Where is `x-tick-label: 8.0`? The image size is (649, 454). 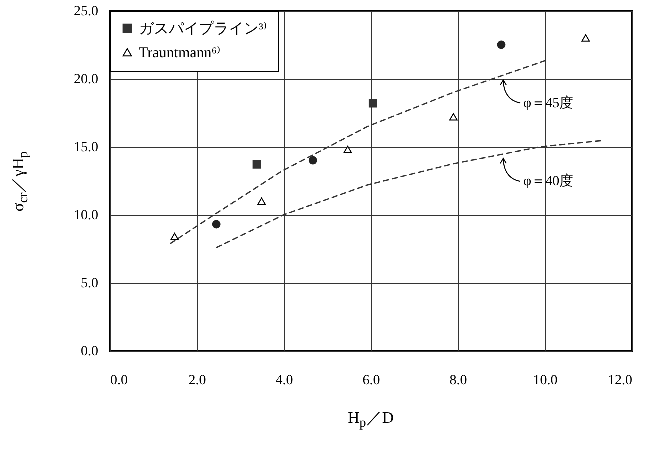 x-tick-label: 8.0 is located at coordinates (459, 381).